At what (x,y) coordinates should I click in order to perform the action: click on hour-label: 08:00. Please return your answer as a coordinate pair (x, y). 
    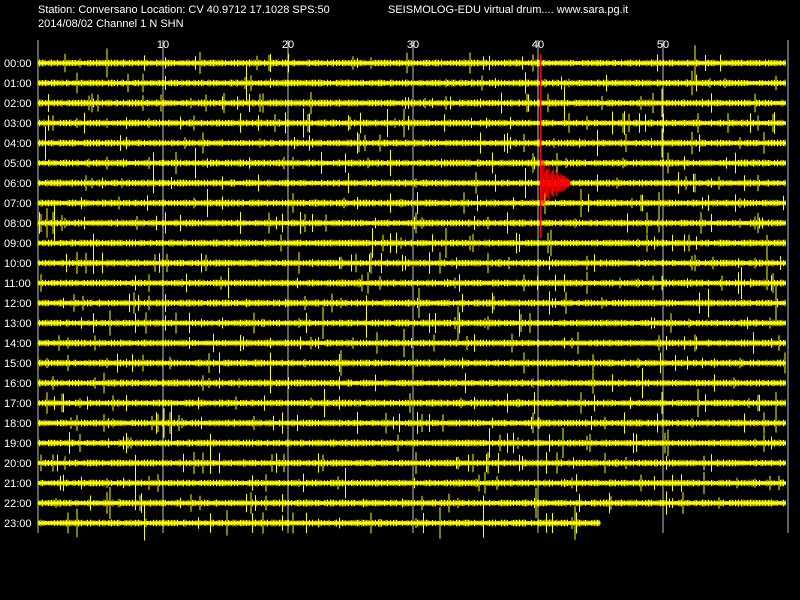
    Looking at the image, I should click on (18, 224).